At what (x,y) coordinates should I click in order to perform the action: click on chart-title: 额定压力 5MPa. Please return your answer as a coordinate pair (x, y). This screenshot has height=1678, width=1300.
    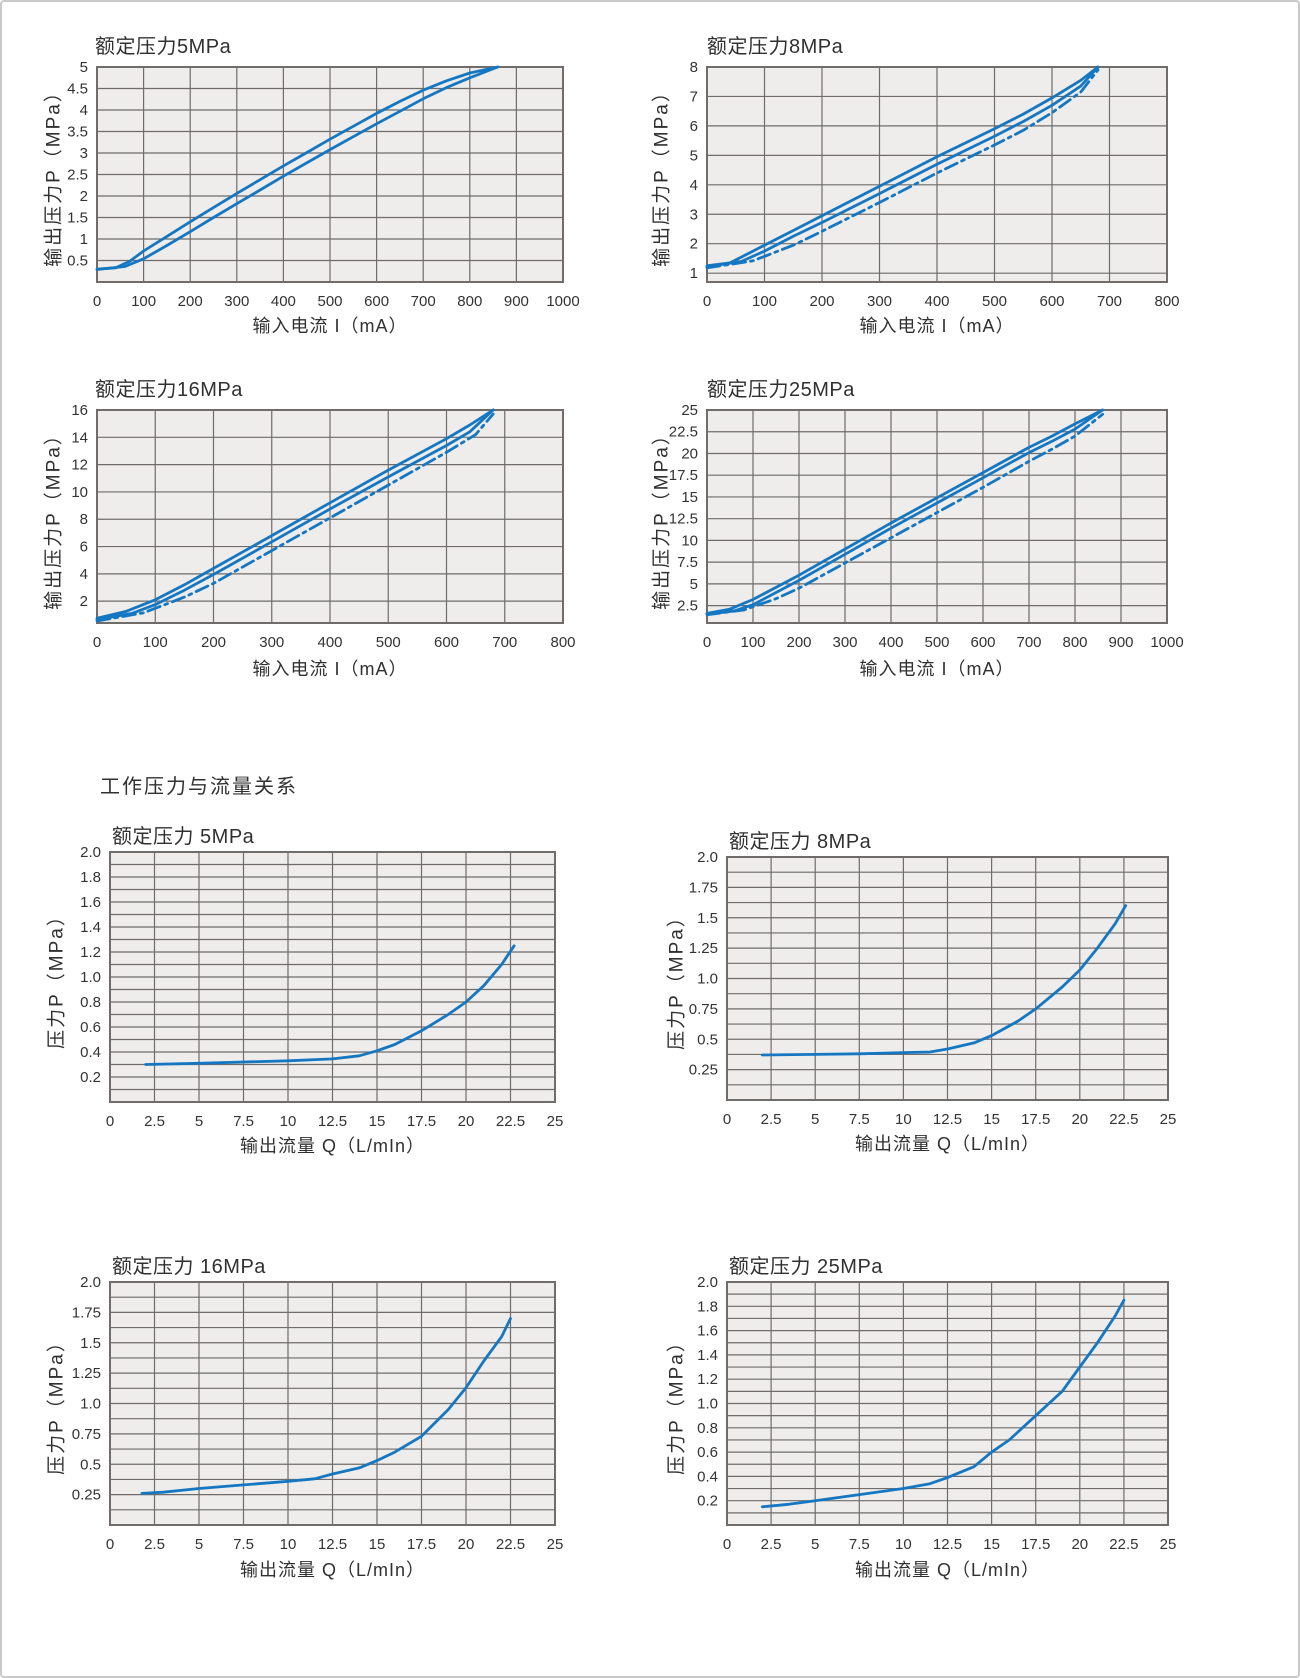
    Looking at the image, I should click on (183, 837).